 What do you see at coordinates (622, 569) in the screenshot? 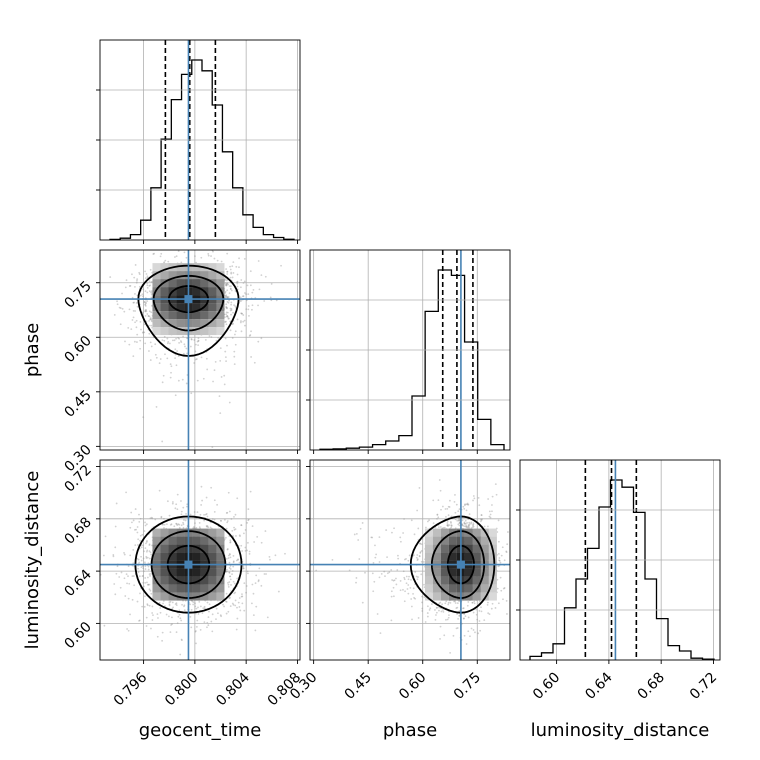
I see `histogram-luminosity_distance` at bounding box center [622, 569].